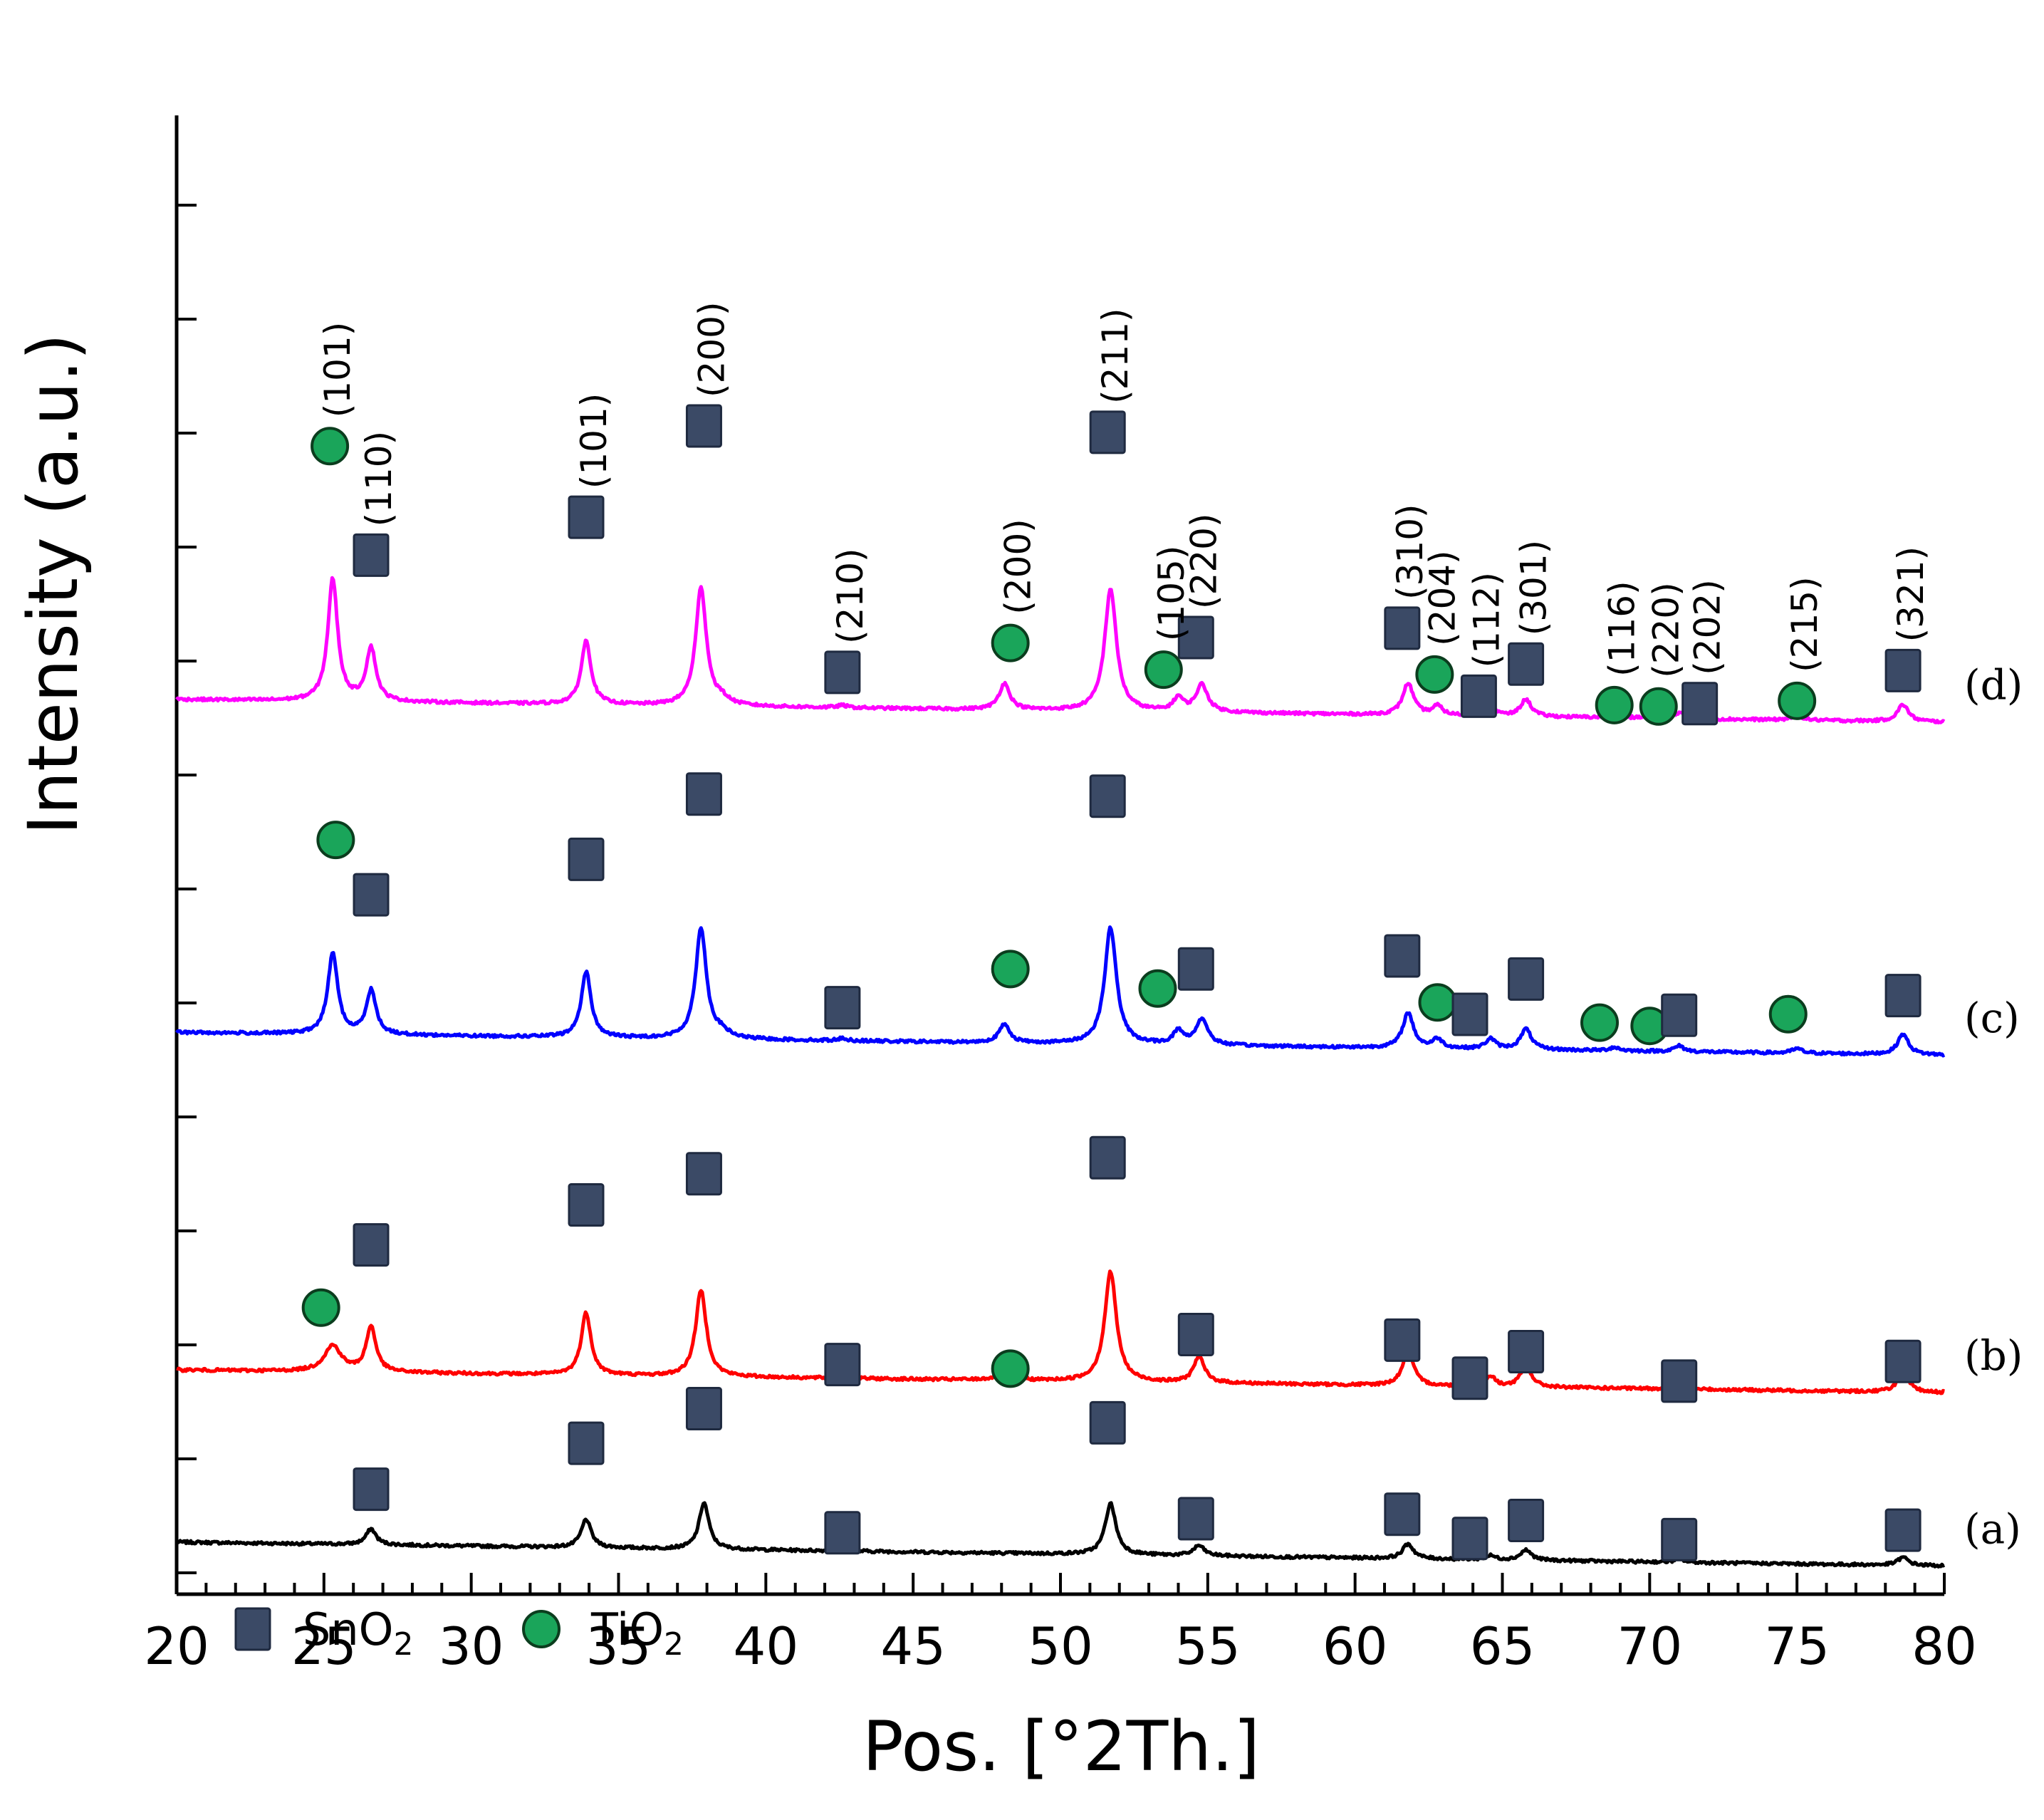 The image size is (2044, 1820). What do you see at coordinates (379, 478) in the screenshot?
I see `hkl-label: (110)` at bounding box center [379, 478].